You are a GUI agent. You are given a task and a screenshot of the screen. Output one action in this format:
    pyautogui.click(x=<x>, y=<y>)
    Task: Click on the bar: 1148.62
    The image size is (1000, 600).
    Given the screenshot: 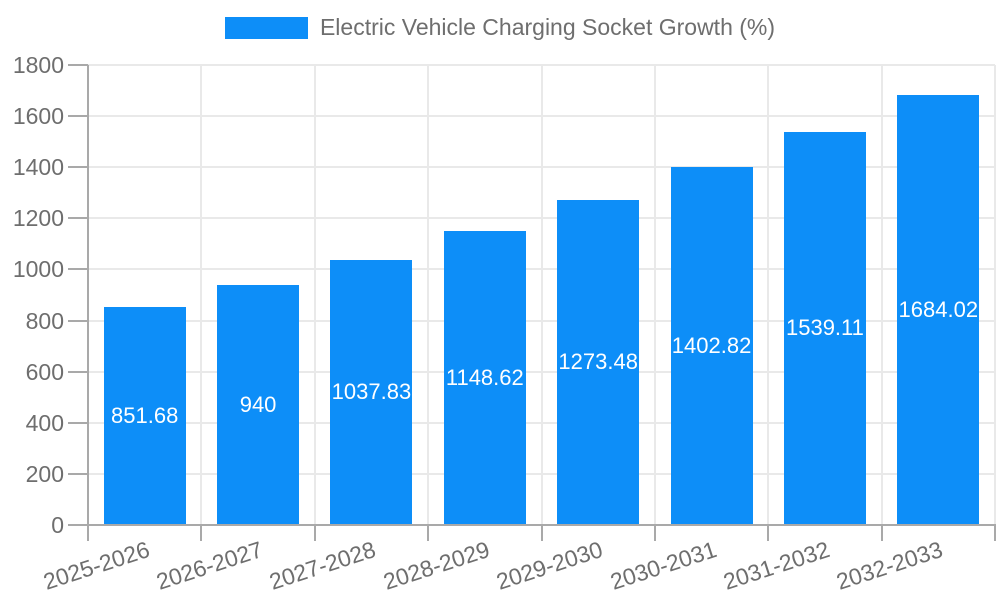 What is the action you would take?
    pyautogui.click(x=484, y=378)
    